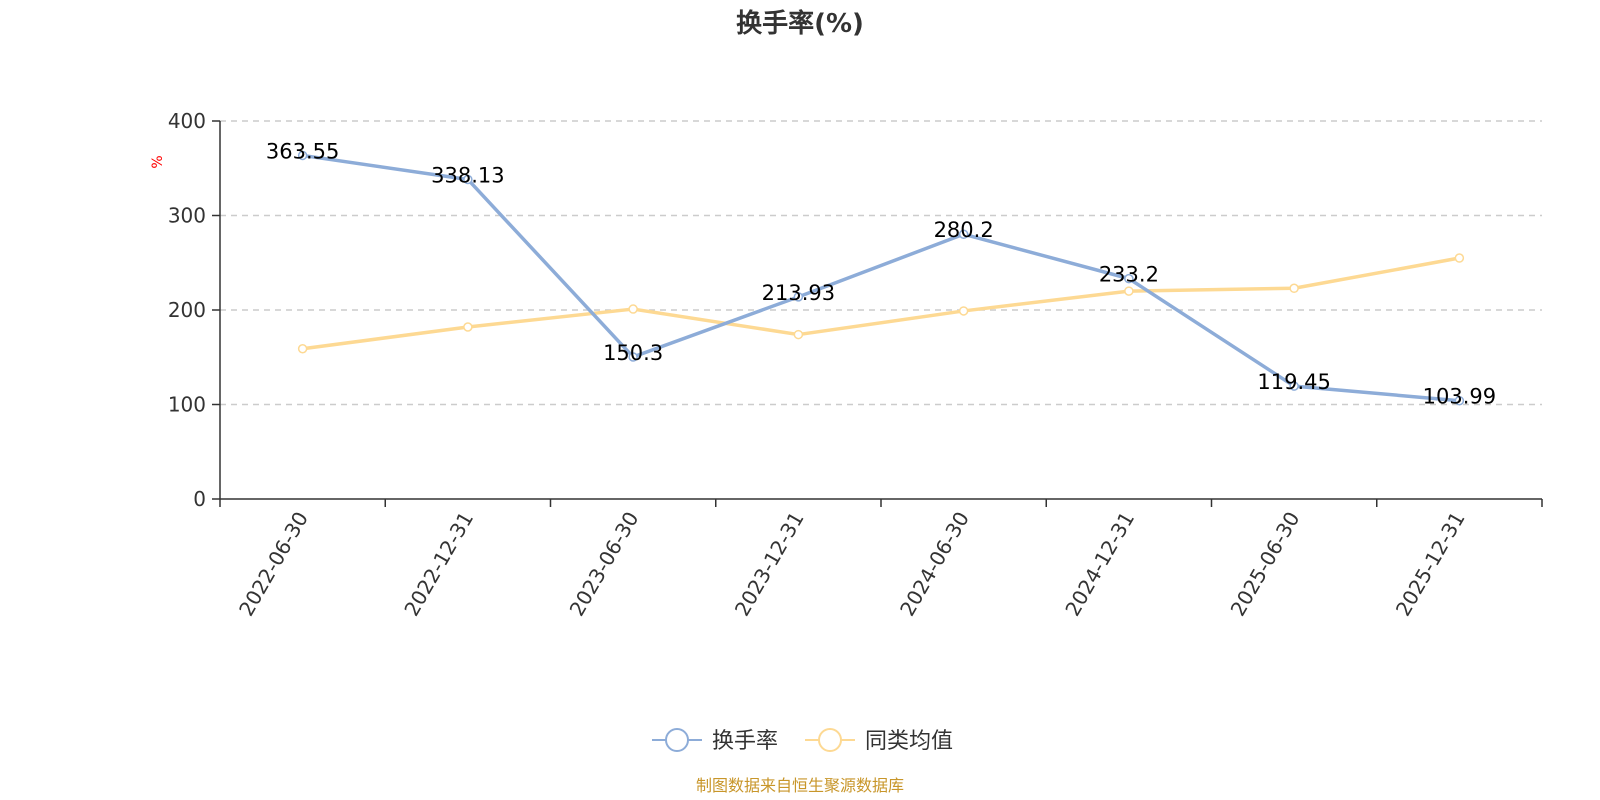 The height and width of the screenshot is (800, 1600). I want to click on data-label: 103.99, so click(1459, 397).